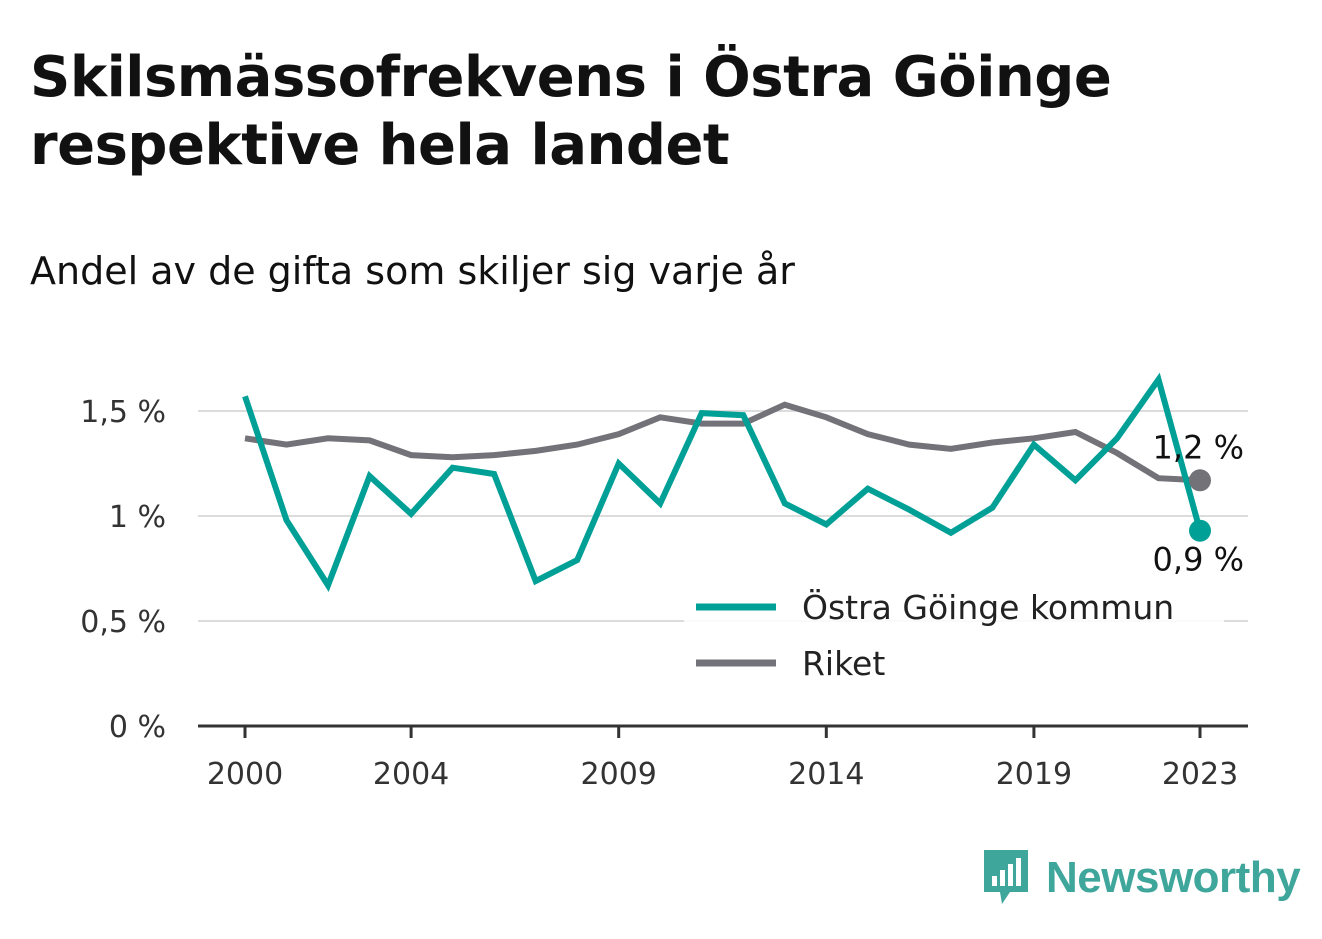 The width and height of the screenshot is (1322, 939). Describe the element at coordinates (137, 727) in the screenshot. I see `y-tick-label: 0 %` at that location.